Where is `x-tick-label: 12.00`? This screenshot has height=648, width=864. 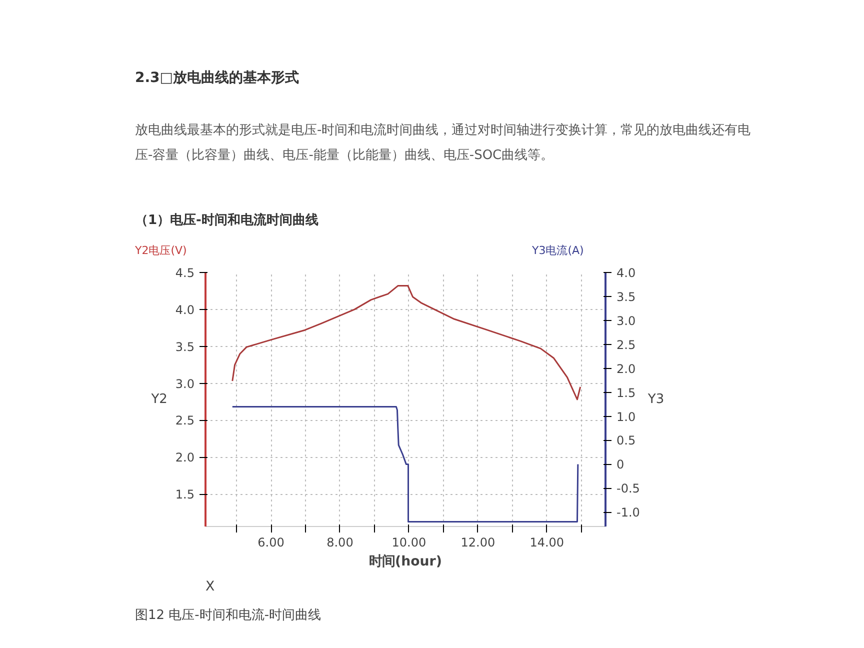
x-tick-label: 12.00 is located at coordinates (478, 543).